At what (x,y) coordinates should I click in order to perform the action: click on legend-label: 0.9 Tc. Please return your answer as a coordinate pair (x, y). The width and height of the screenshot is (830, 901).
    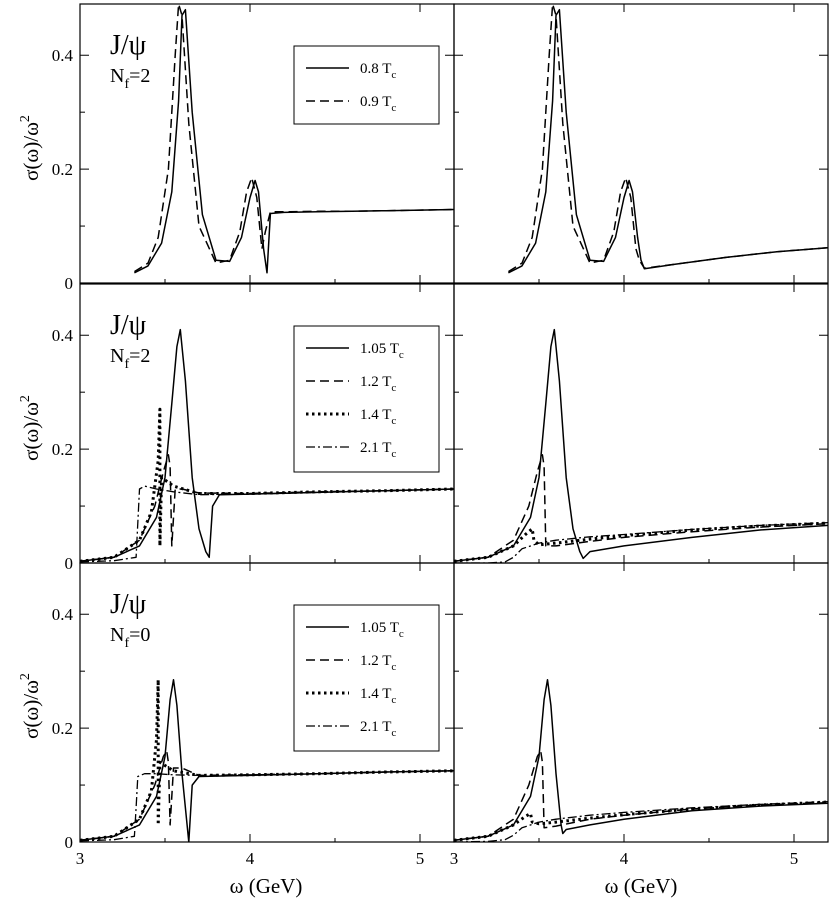
    Looking at the image, I should click on (378, 104).